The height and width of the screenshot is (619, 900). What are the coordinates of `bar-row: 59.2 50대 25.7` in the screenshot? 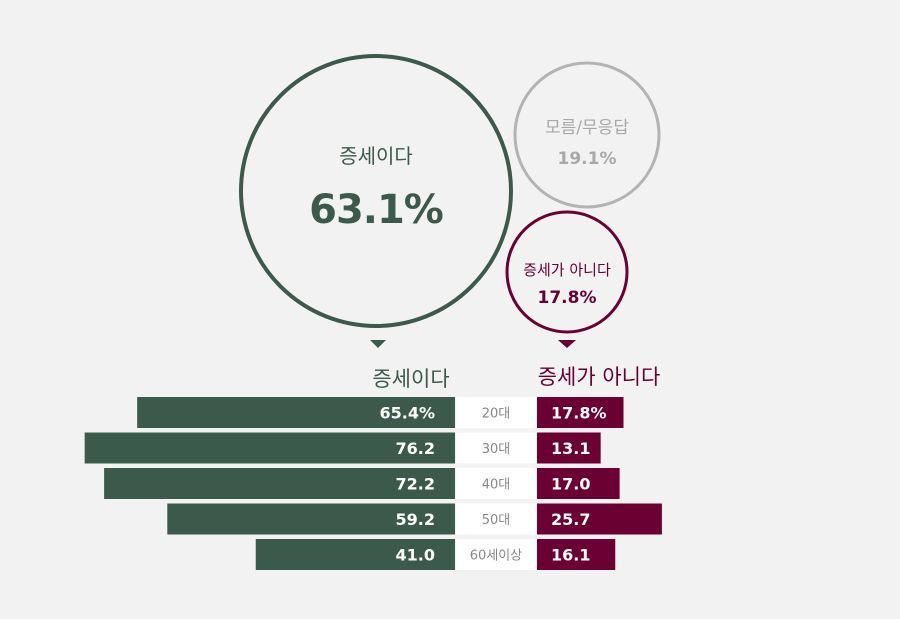 It's located at (414, 519).